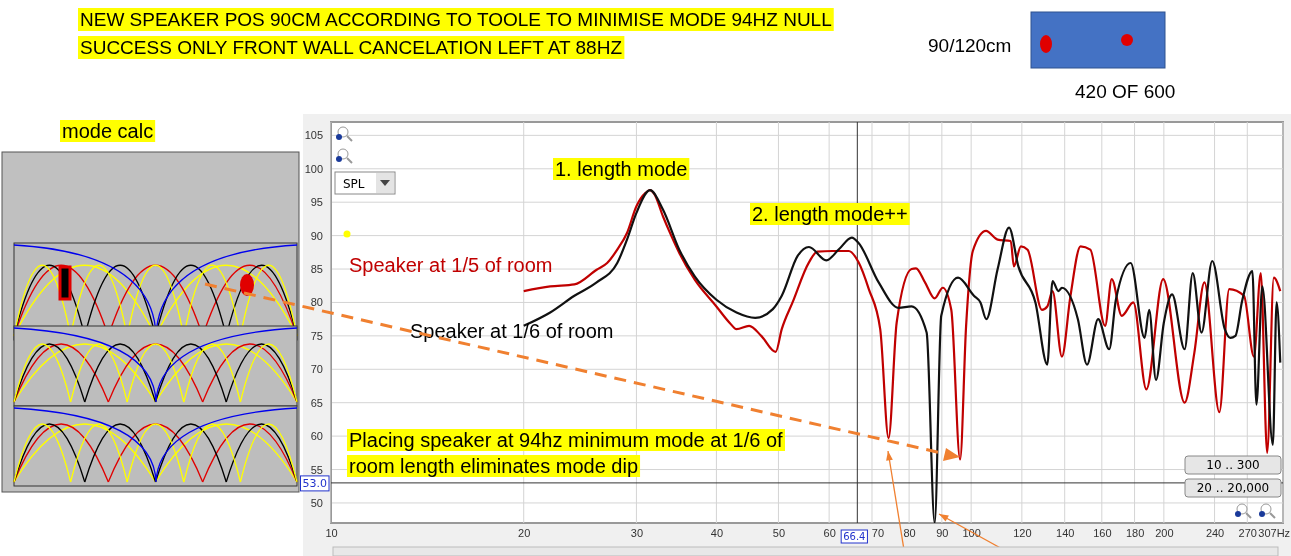  I want to click on annotation: 20 .. 20,000, so click(1233, 488).